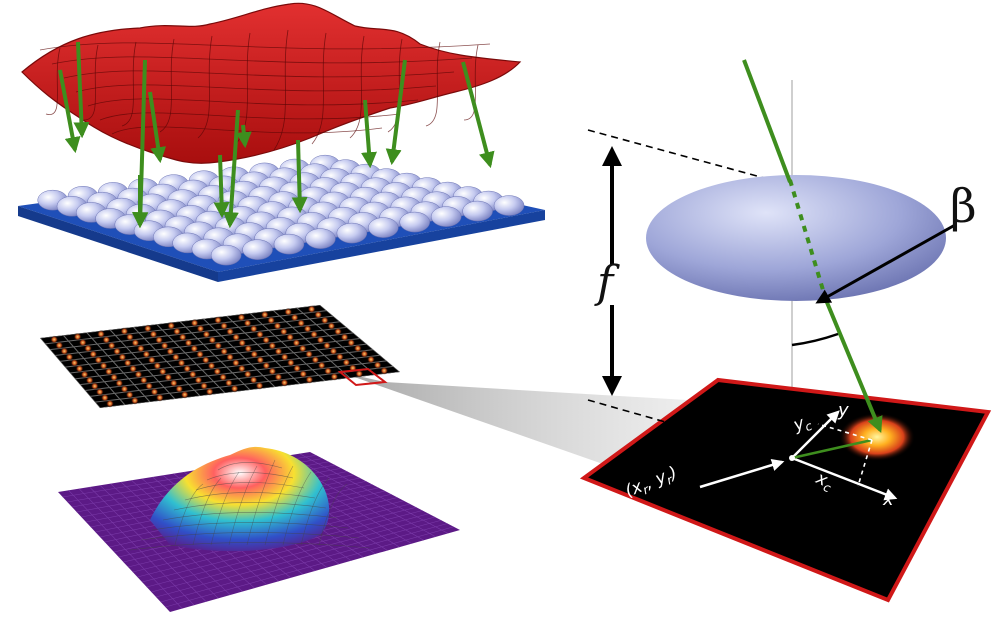 This screenshot has height=618, width=992. Describe the element at coordinates (853, 366) in the screenshot. I see `outgoing-ray` at that location.